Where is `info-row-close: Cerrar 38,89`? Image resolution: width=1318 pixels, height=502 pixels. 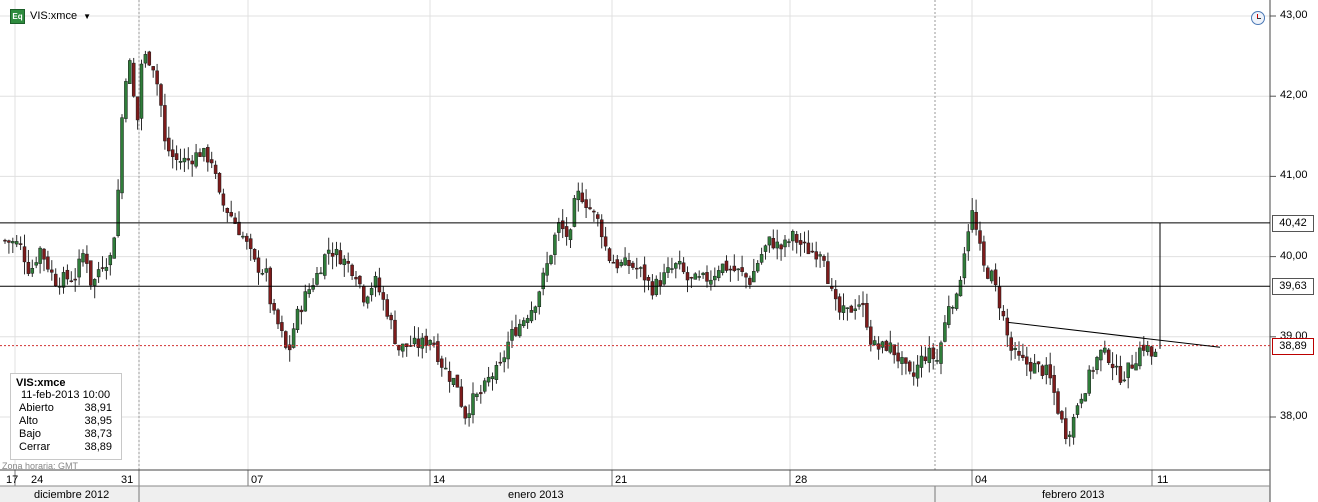 info-row-close: Cerrar 38,89 is located at coordinates (65, 447).